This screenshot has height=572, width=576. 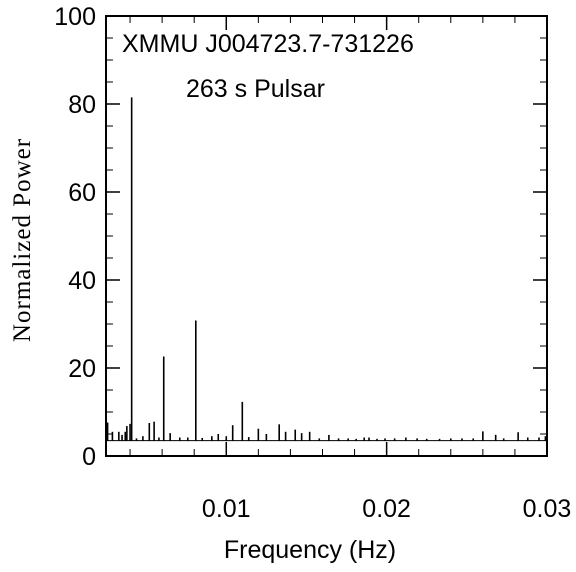 I want to click on y-tick-label: 40, so click(x=82, y=281).